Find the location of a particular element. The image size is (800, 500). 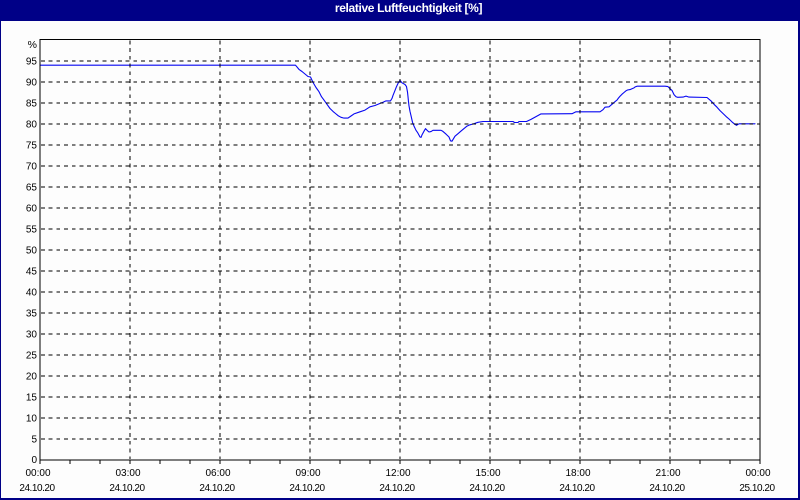

svg-text: 15 is located at coordinates (32, 398).